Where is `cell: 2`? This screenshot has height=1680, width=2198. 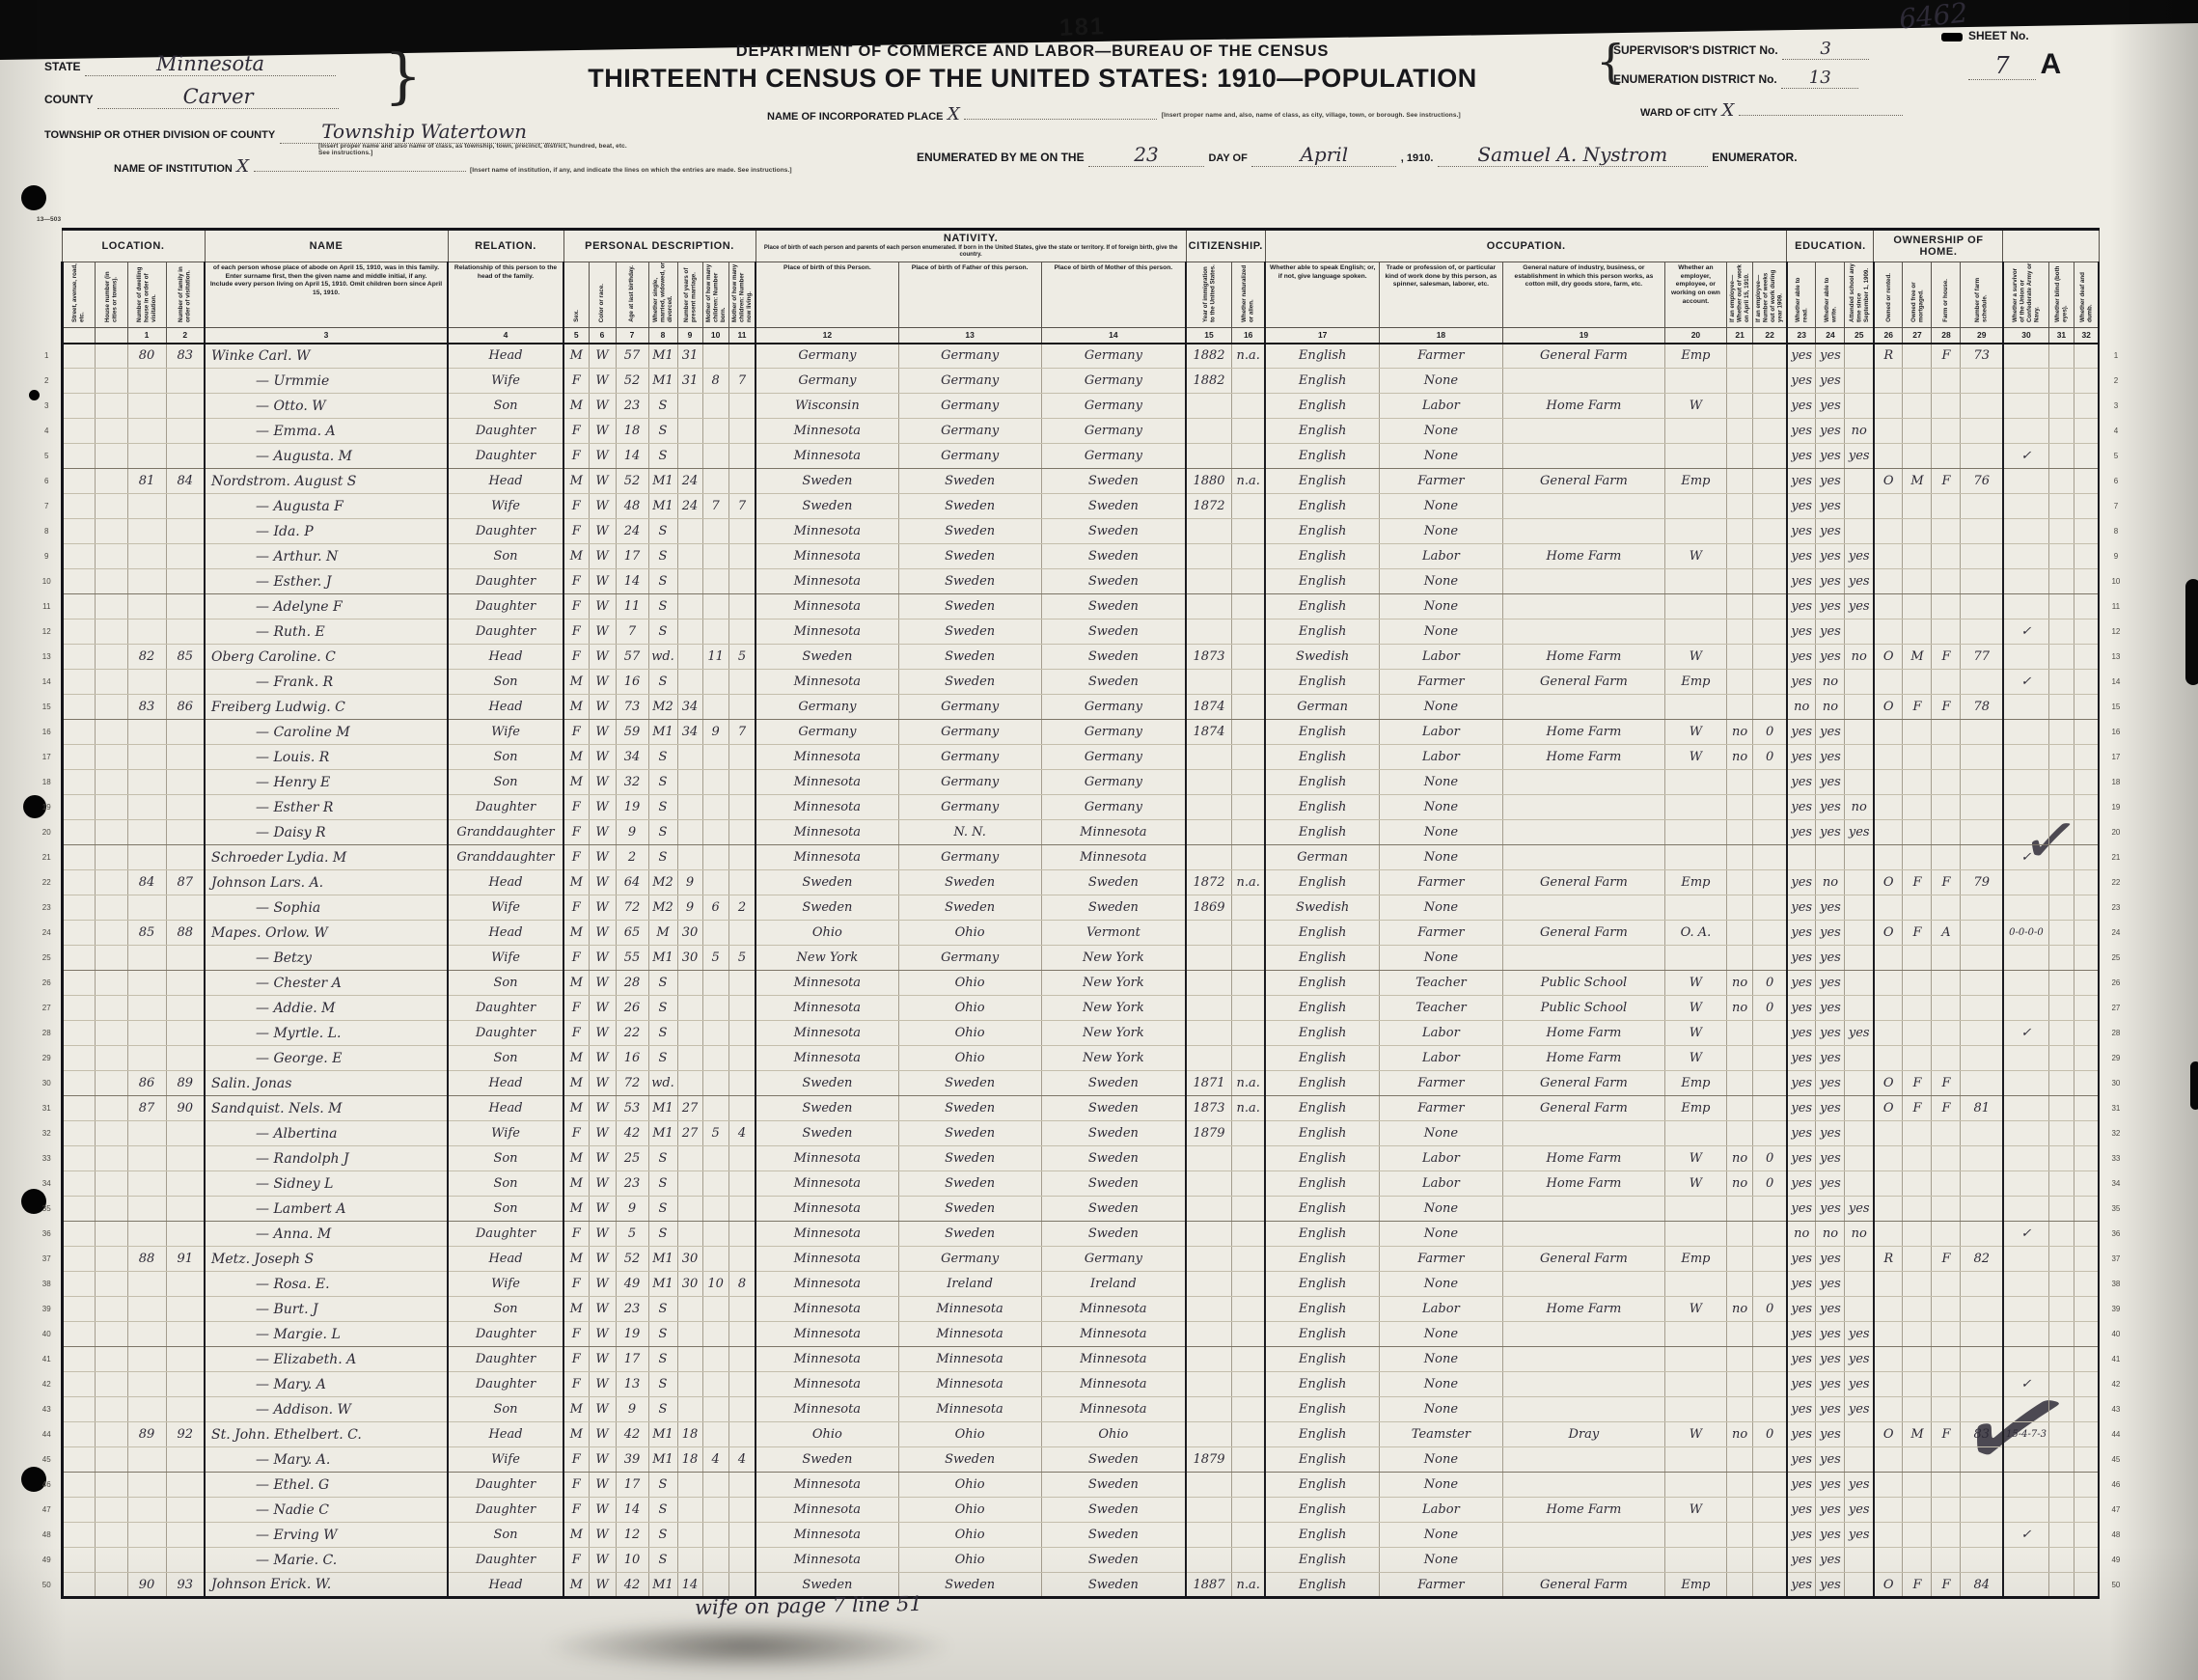
cell: 2 is located at coordinates (2116, 380).